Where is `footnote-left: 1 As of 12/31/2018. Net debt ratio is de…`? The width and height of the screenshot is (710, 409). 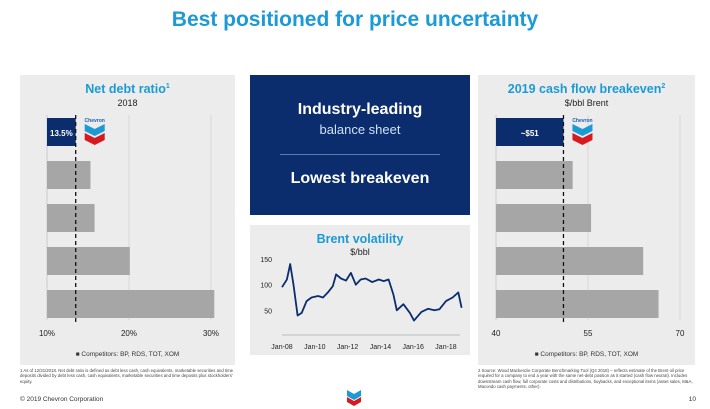
footnote-left: 1 As of 12/31/2018. Net debt ratio is de… is located at coordinates (127, 376).